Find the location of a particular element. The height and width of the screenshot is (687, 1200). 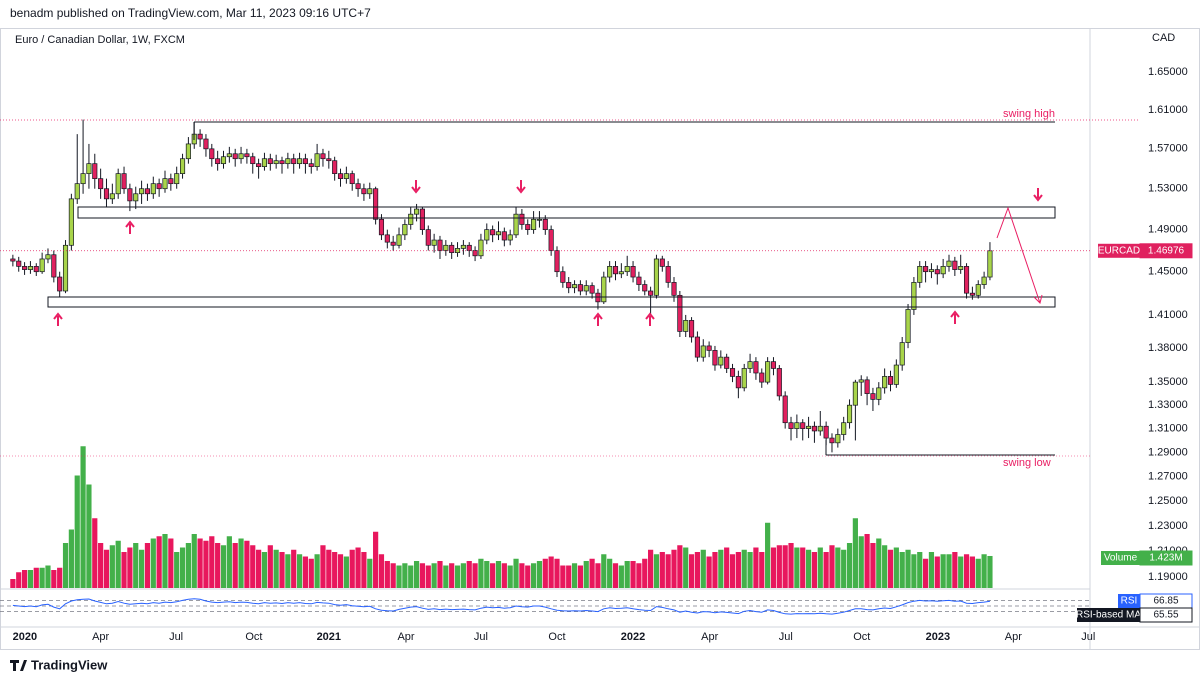

badge-label-bg is located at coordinates (1120, 558).